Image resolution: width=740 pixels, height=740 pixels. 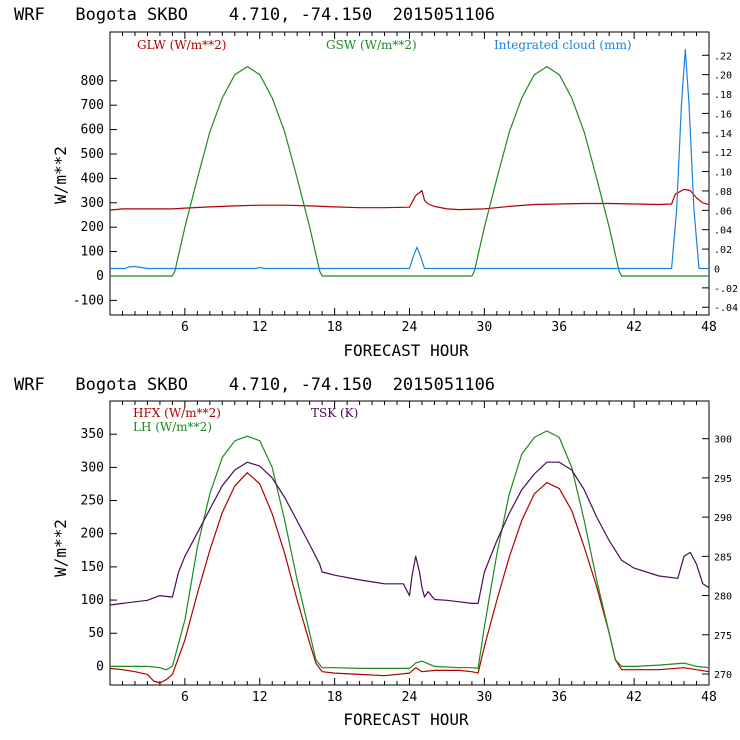 I want to click on y-tick-label: 500, so click(x=92, y=154).